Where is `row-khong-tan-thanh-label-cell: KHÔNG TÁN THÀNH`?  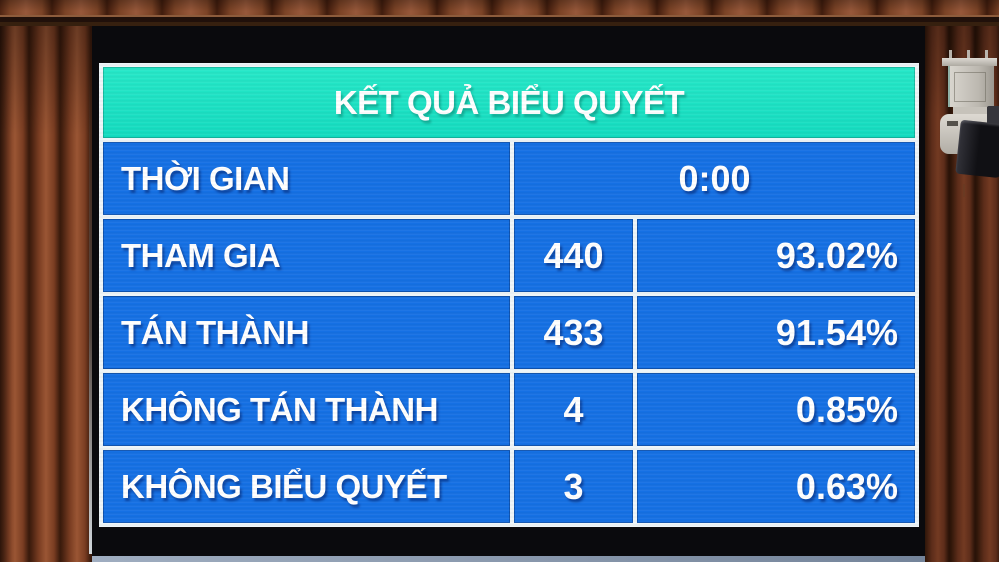
row-khong-tan-thanh-label-cell: KHÔNG TÁN THÀNH is located at coordinates (306, 409).